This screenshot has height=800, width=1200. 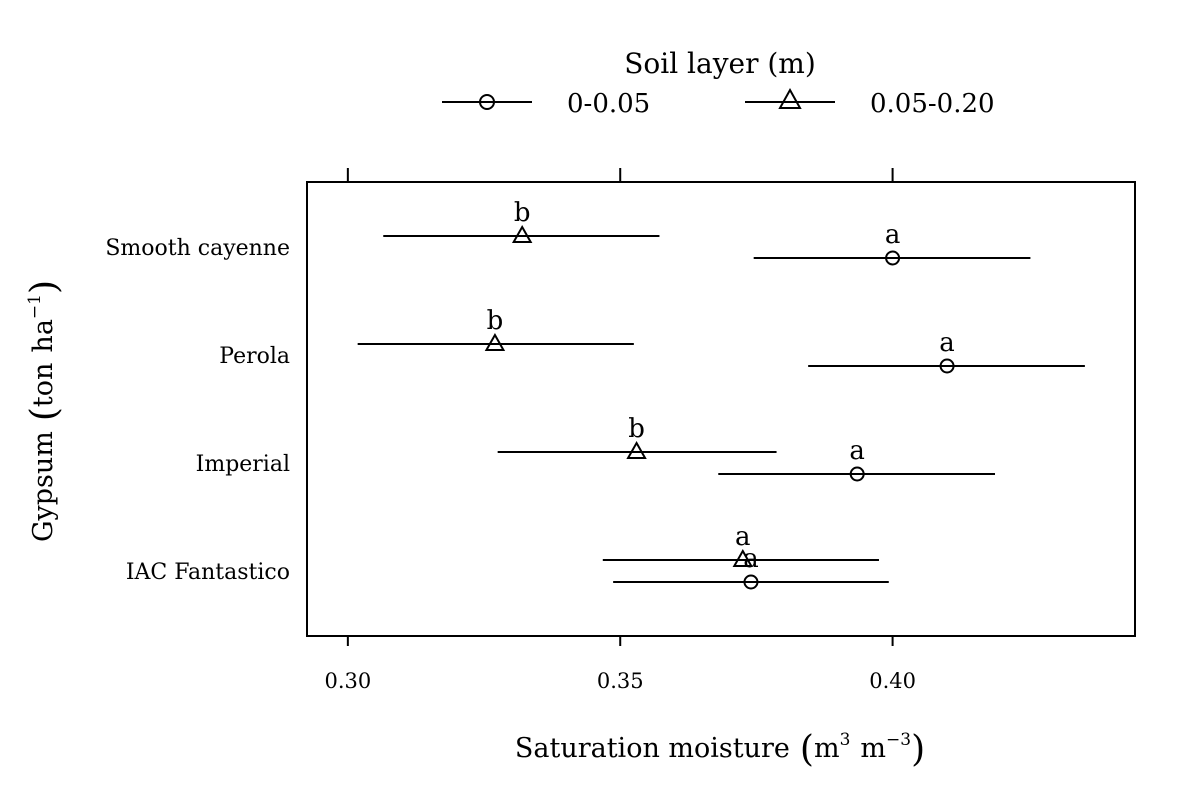 I want to click on category-label: Perola, so click(x=254, y=356).